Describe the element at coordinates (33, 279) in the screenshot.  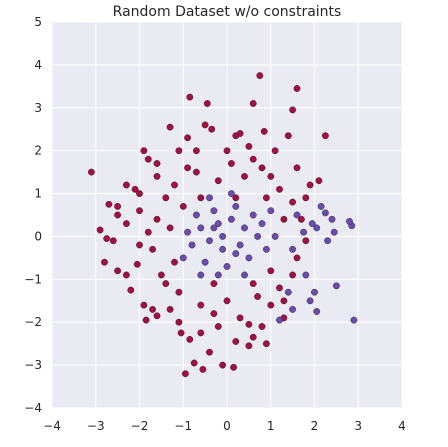
I see `y-tick-label: −1` at that location.